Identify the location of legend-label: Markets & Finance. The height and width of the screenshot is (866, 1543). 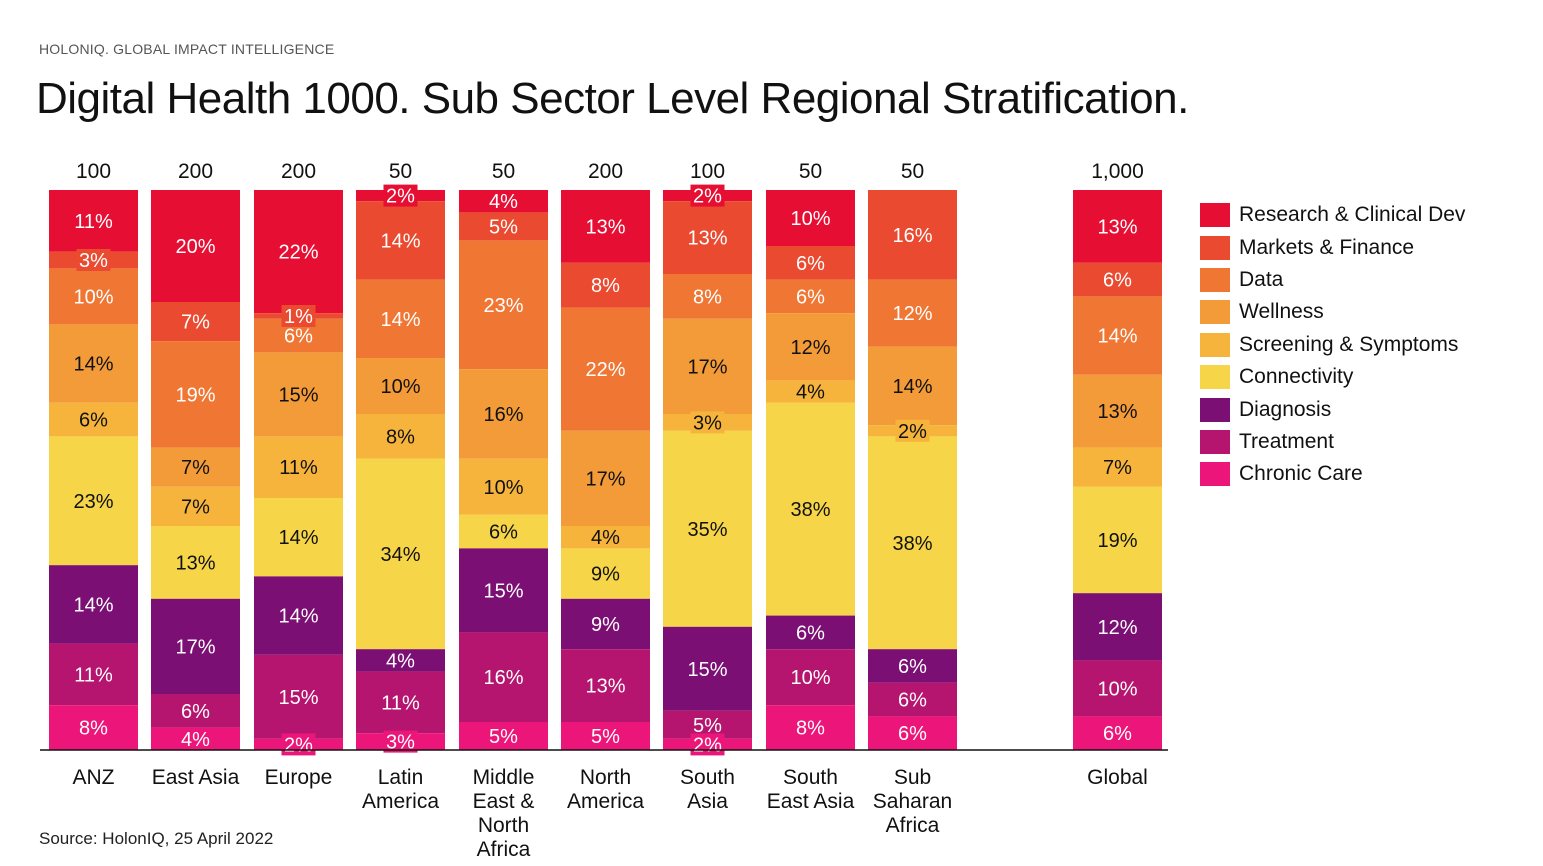
(1327, 247).